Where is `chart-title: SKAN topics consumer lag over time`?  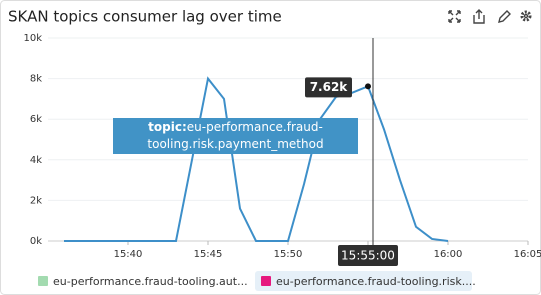 chart-title: SKAN topics consumer lag over time is located at coordinates (145, 17).